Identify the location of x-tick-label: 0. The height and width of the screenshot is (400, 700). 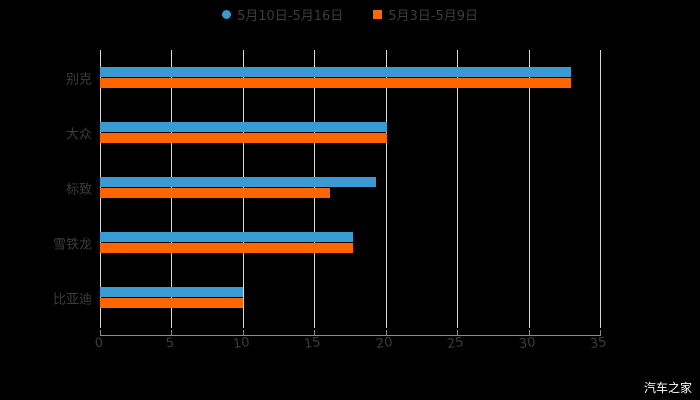
(99, 343).